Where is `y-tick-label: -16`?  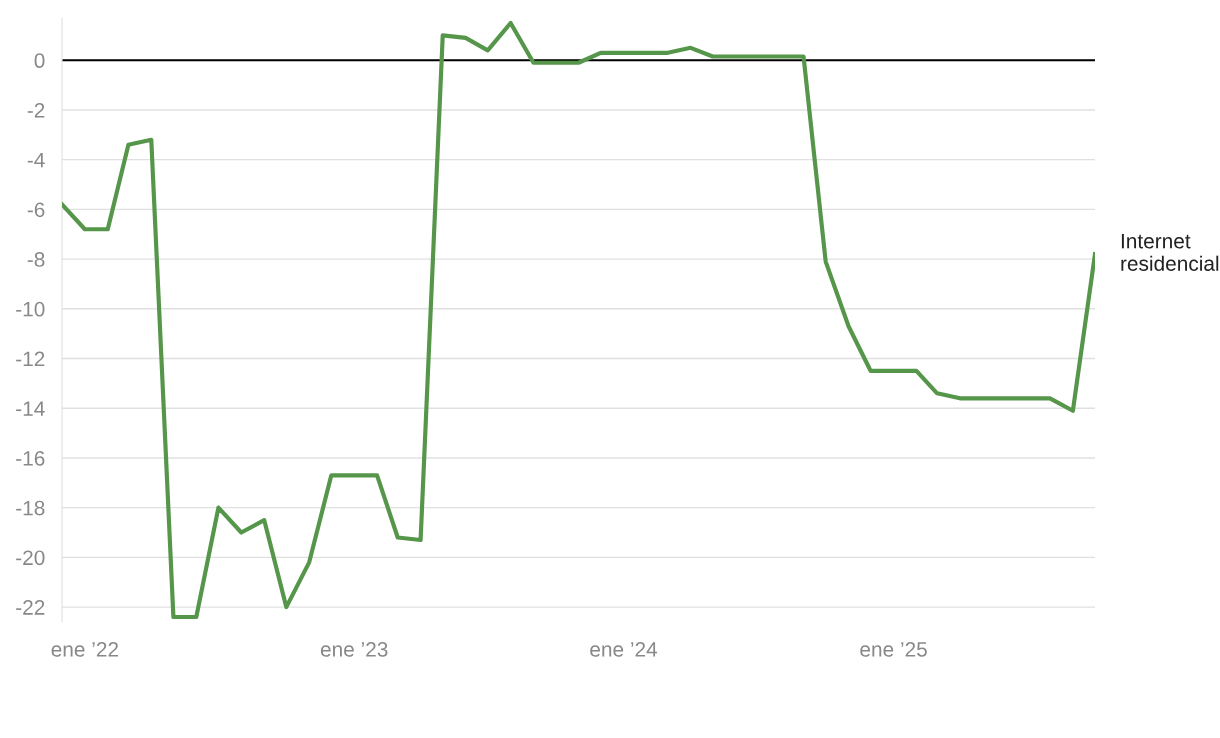 y-tick-label: -16 is located at coordinates (30, 458).